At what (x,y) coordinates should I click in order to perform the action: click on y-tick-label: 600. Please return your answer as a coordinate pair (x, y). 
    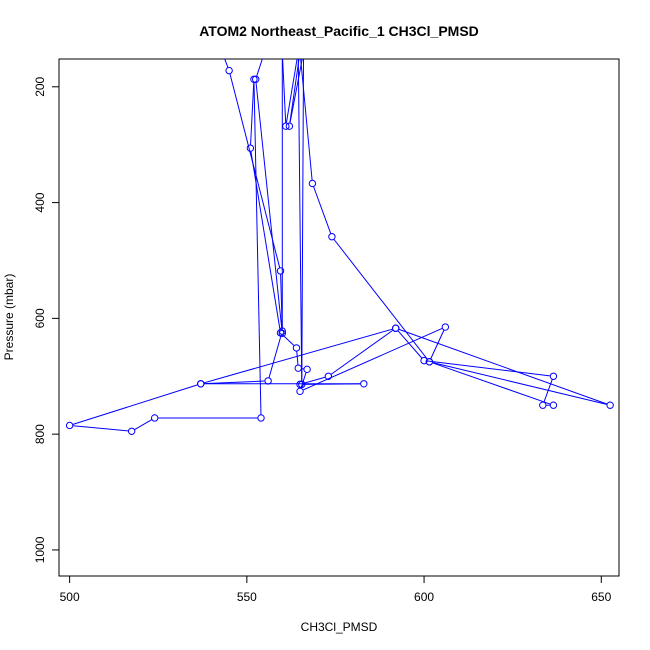
    Looking at the image, I should click on (40, 318).